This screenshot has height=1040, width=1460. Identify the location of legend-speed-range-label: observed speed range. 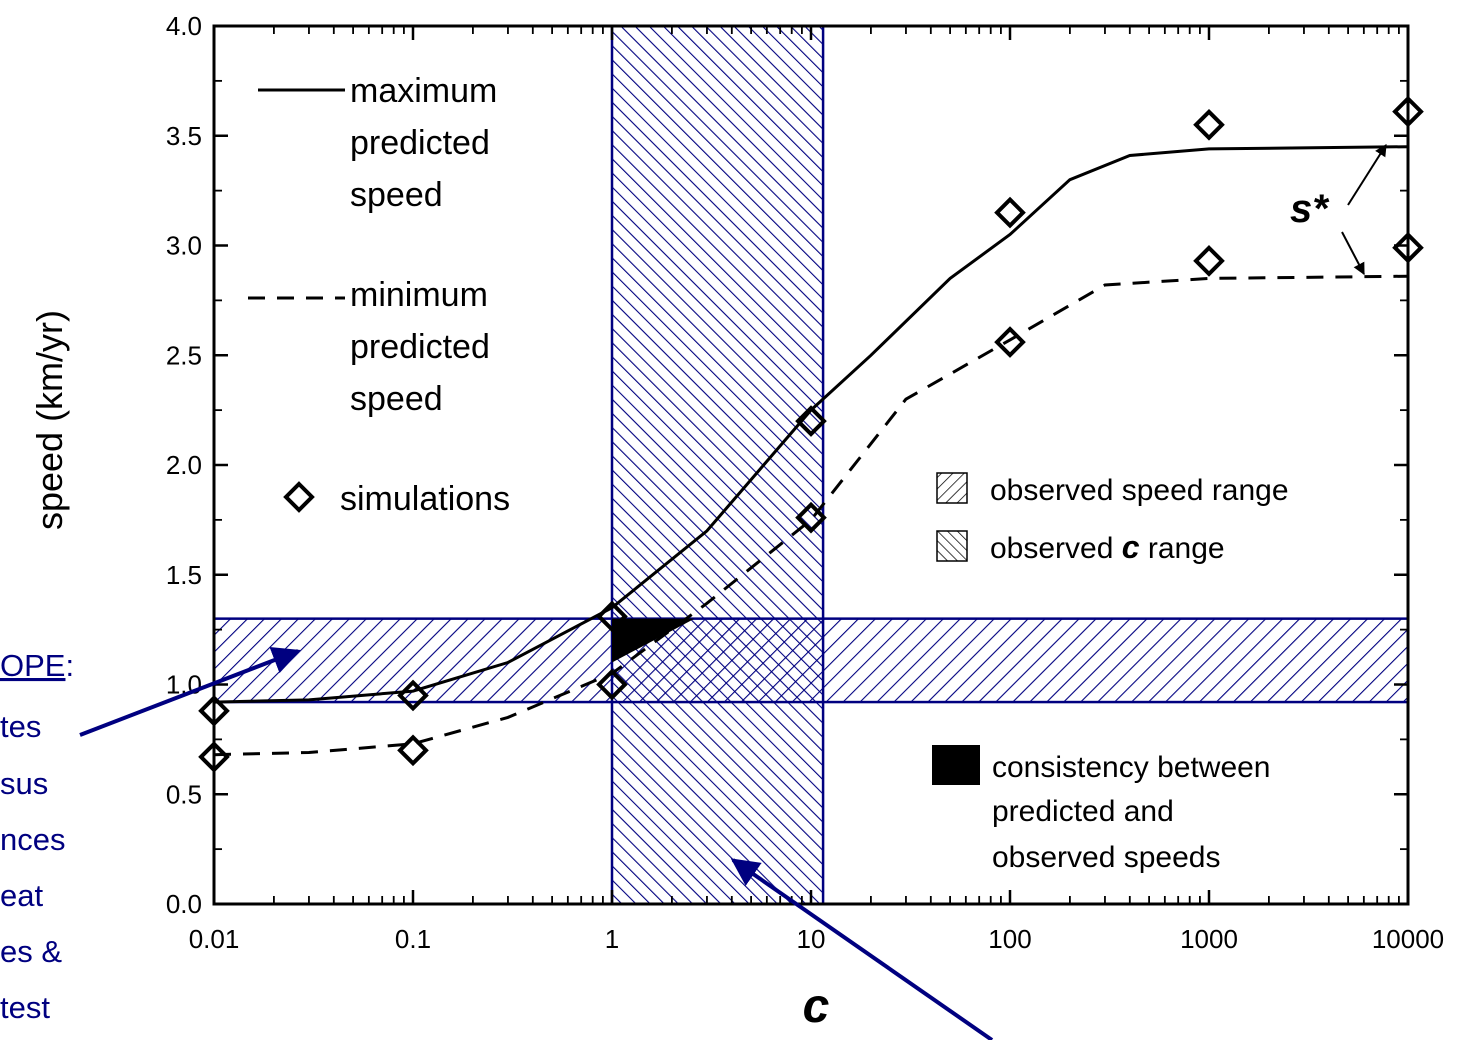
(1139, 490).